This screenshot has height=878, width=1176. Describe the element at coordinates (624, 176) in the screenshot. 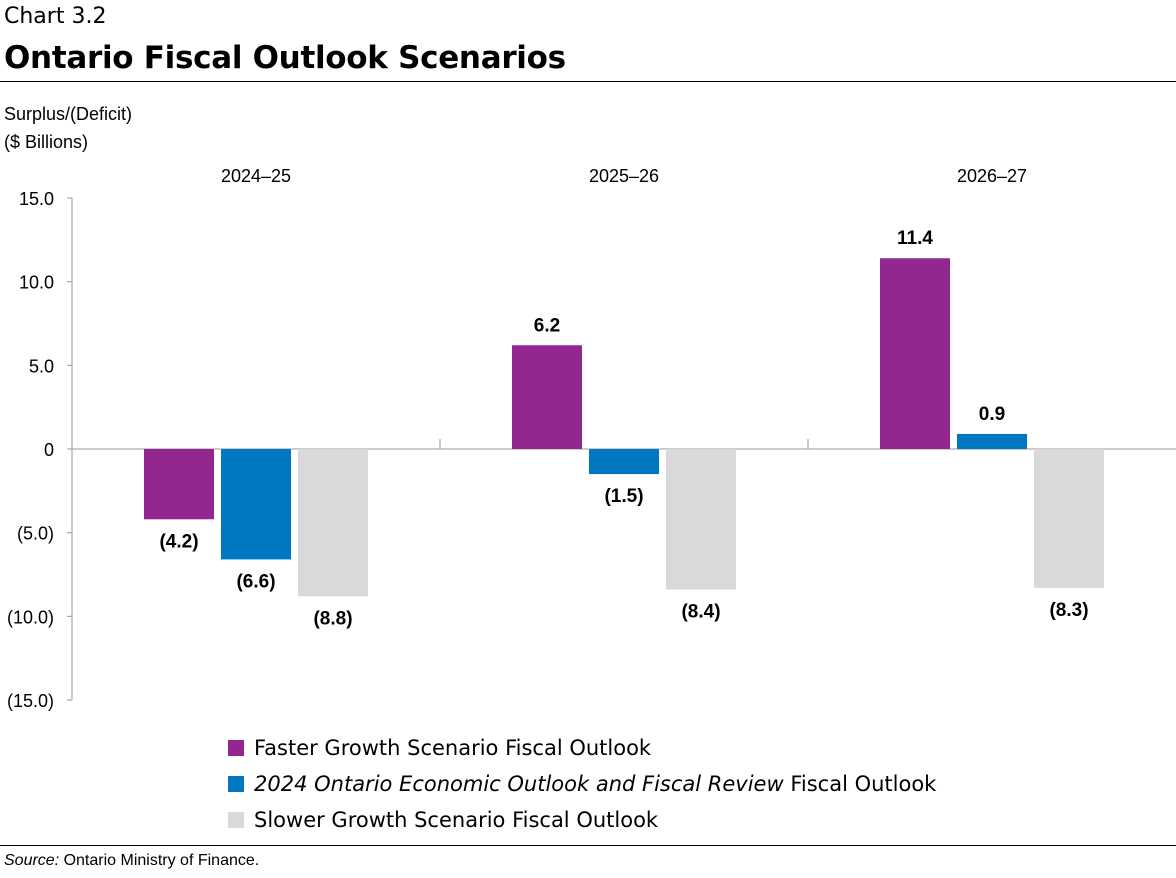

I see `category-label: 2025–26` at that location.